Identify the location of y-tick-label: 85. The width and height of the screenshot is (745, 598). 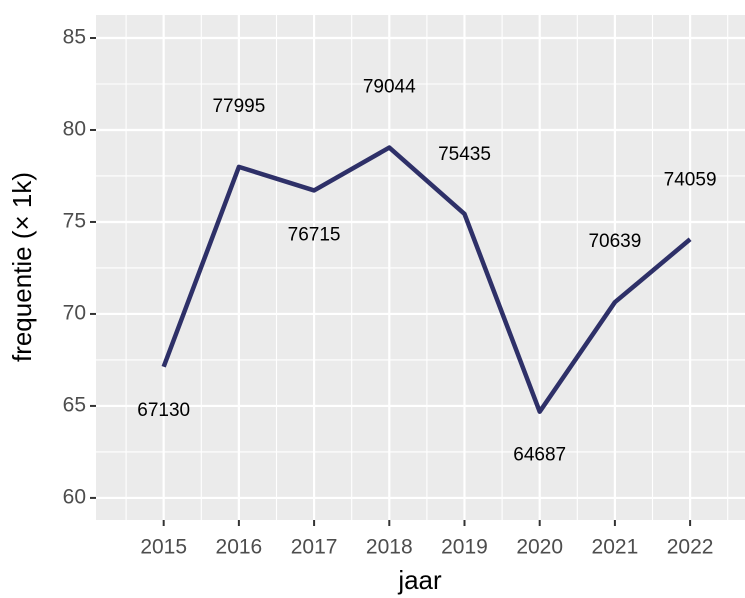
(74, 37).